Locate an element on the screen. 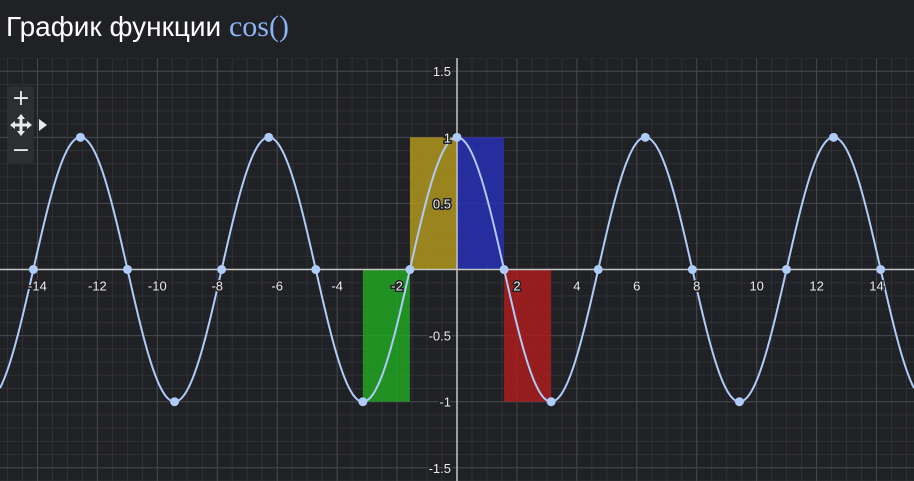 The width and height of the screenshot is (914, 481). x-tick-label: 14 is located at coordinates (876, 286).